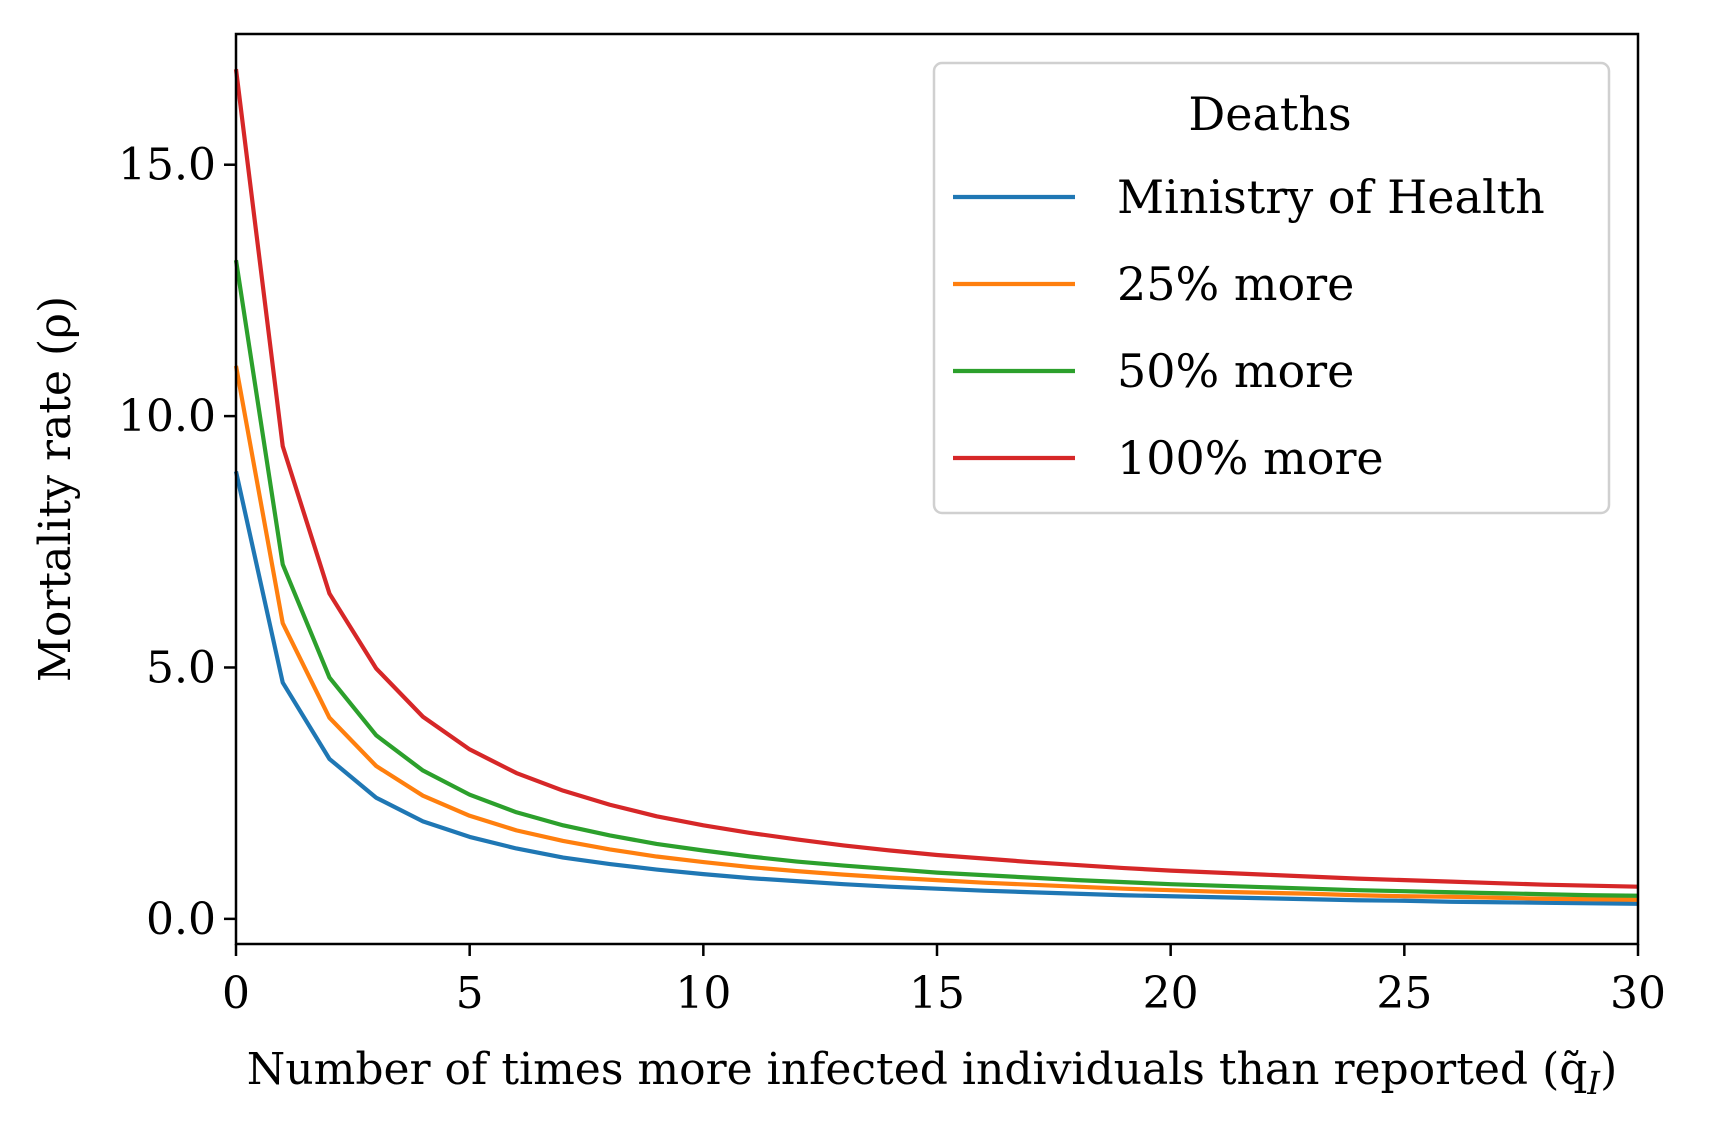 This screenshot has width=1731, height=1130. I want to click on y-axis-label: Mortality rate (ρ), so click(55, 489).